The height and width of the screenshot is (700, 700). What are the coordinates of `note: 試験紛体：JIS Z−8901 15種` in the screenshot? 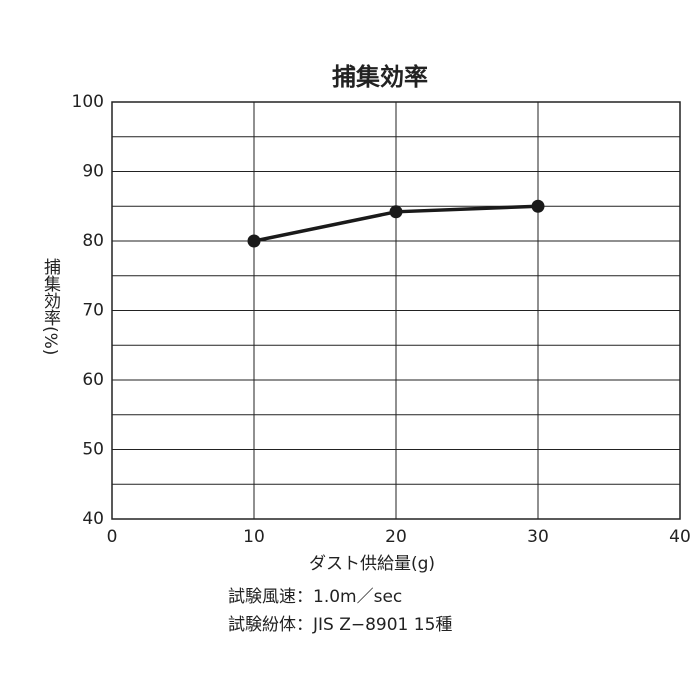 It's located at (340, 625).